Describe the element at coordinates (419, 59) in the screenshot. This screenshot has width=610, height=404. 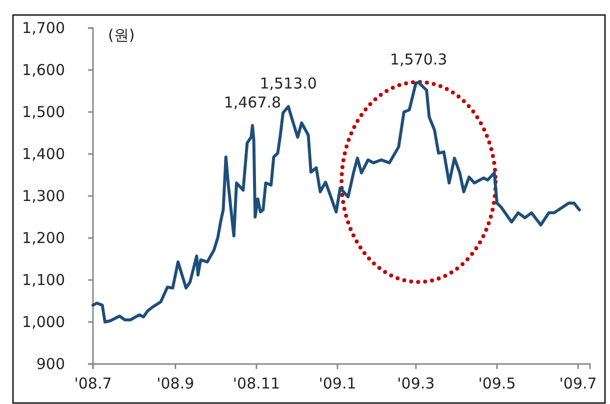
I see `annotation: 1,570.3` at that location.